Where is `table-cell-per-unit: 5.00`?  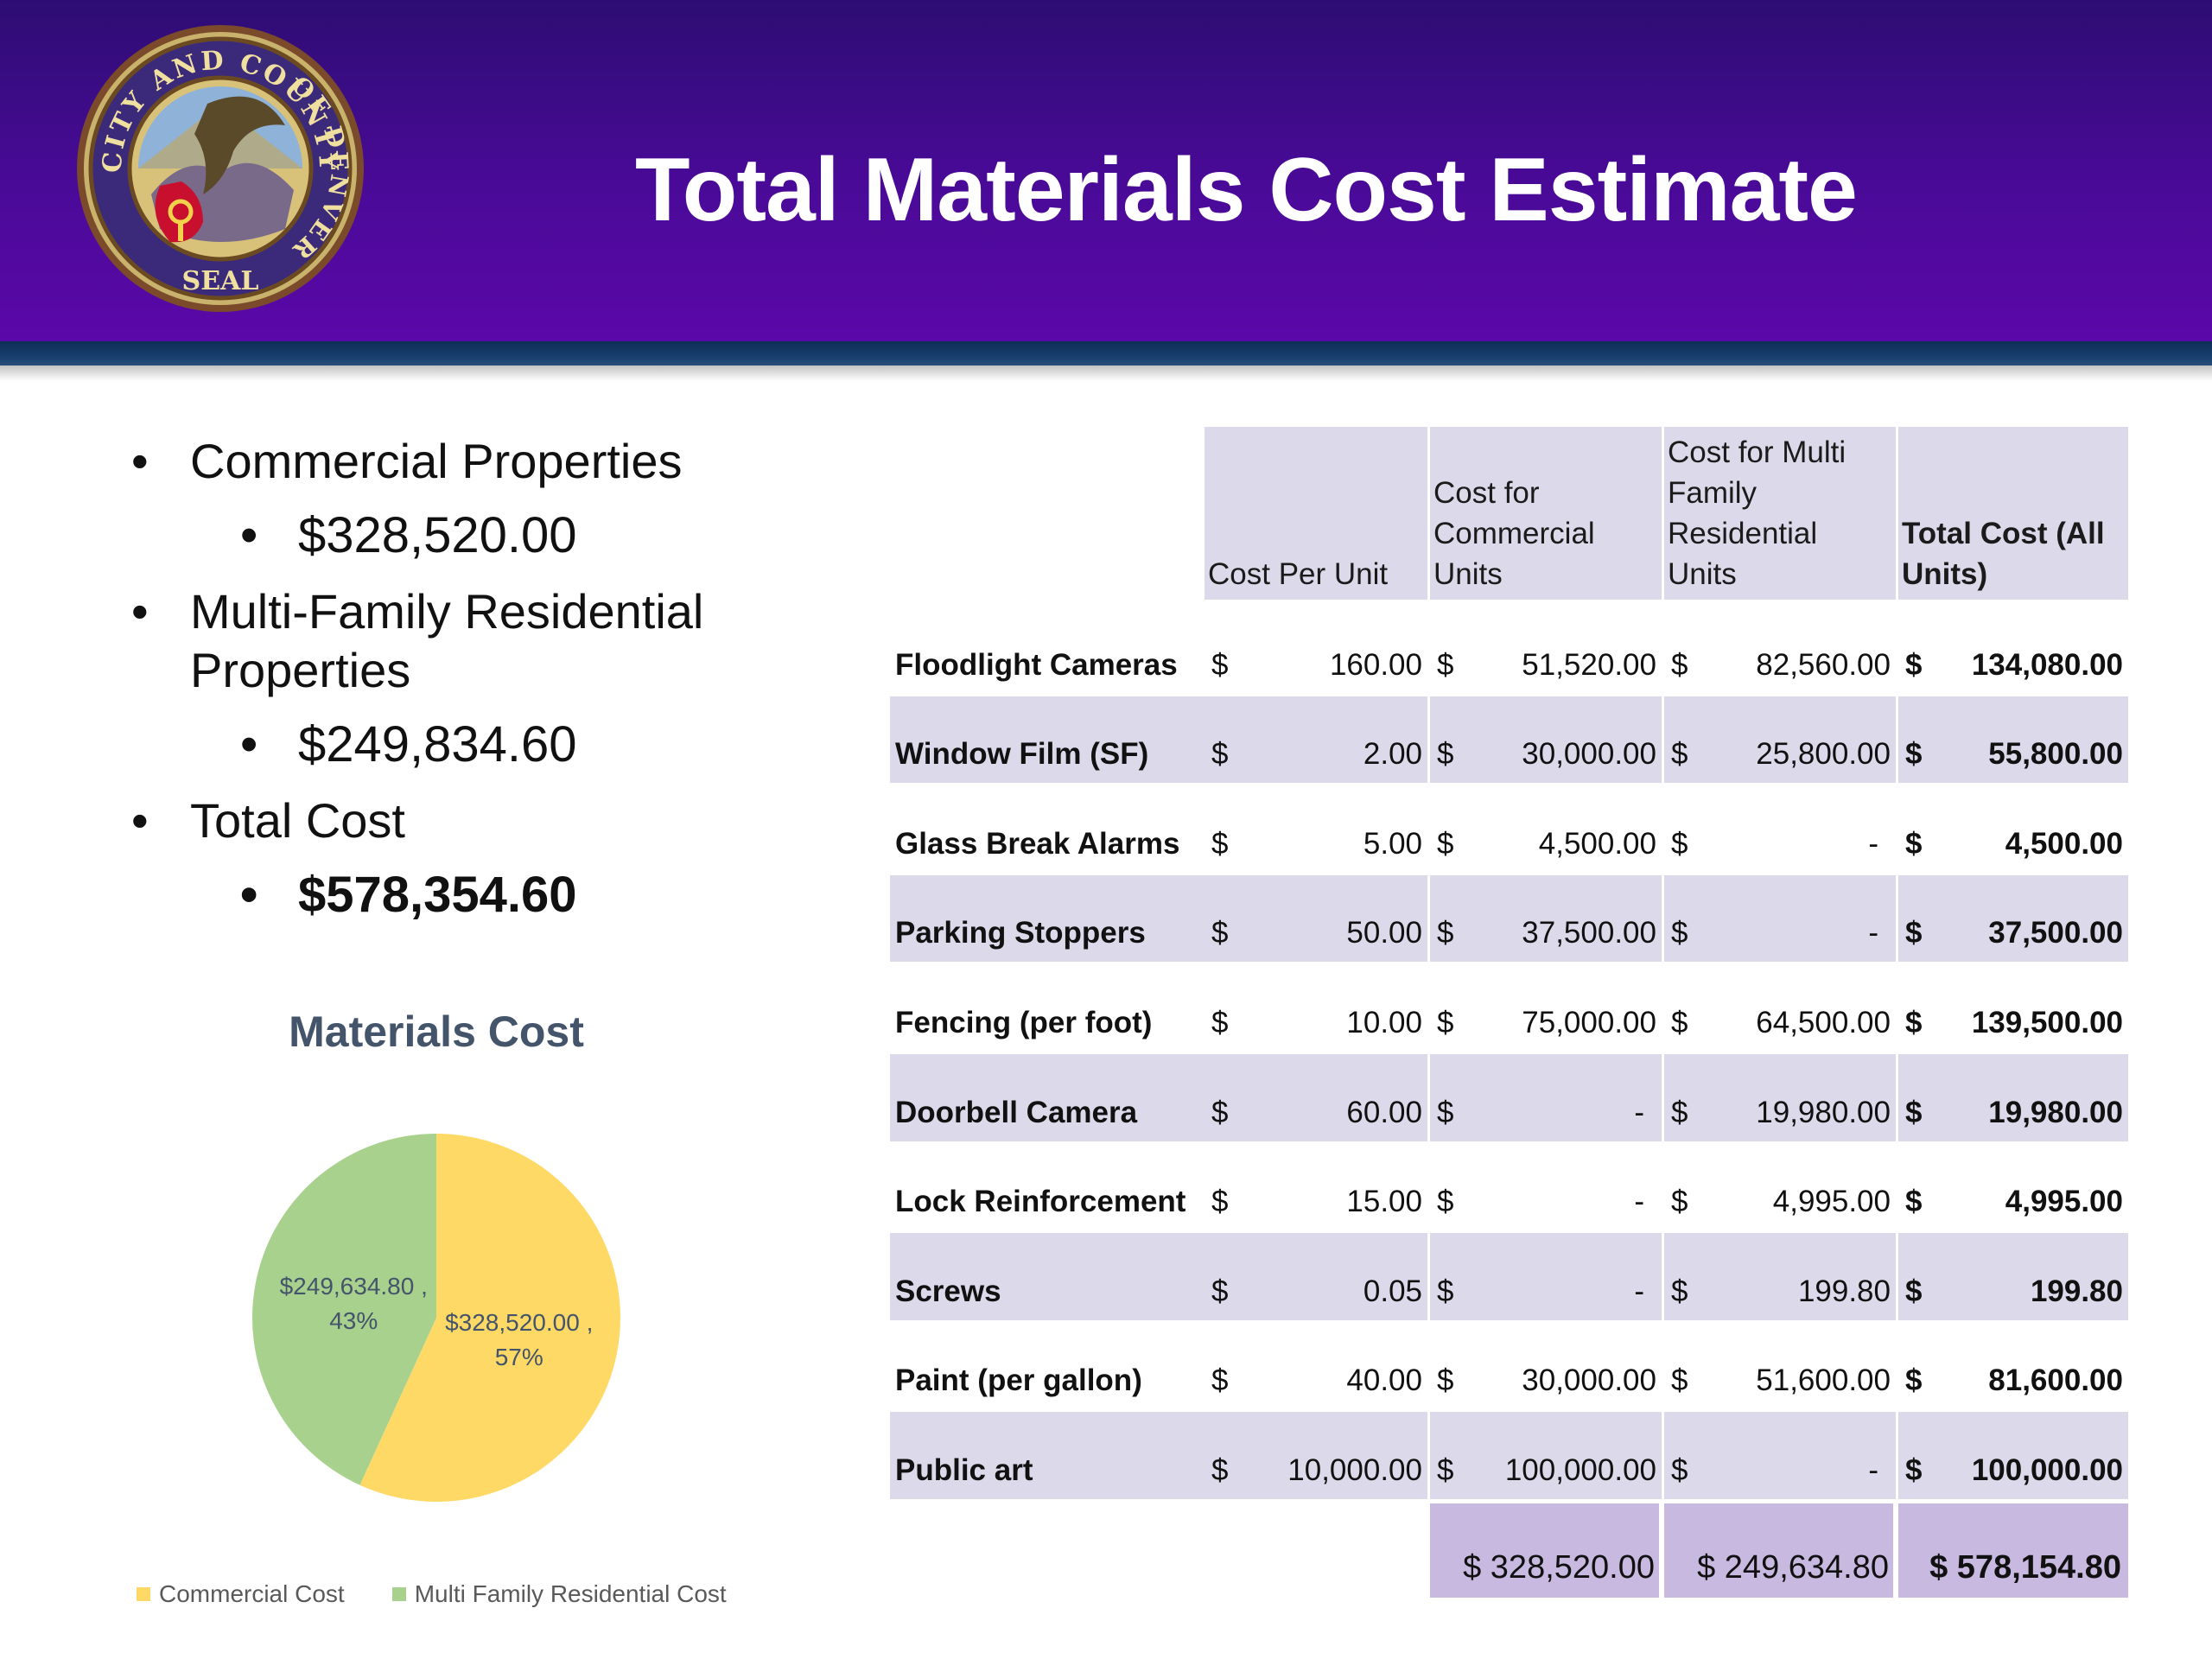
table-cell-per-unit: 5.00 is located at coordinates (1392, 843).